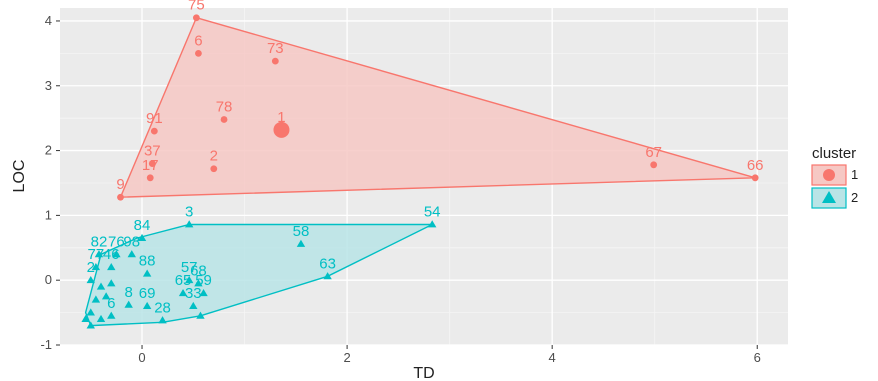 Image resolution: width=878 pixels, height=381 pixels. What do you see at coordinates (198, 270) in the screenshot?
I see `point-label: 68` at bounding box center [198, 270].